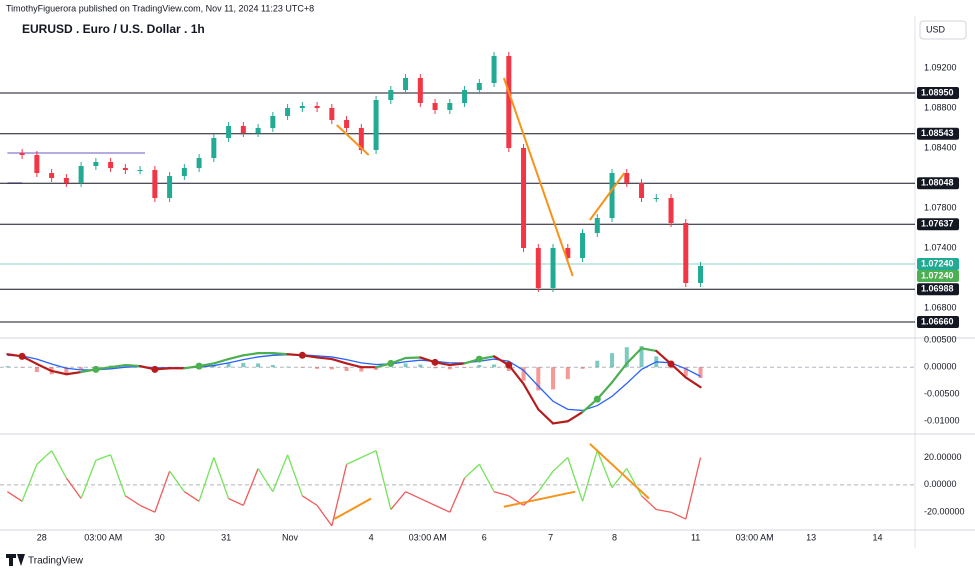 This screenshot has width=975, height=572. I want to click on x-tick-label: 6, so click(484, 537).